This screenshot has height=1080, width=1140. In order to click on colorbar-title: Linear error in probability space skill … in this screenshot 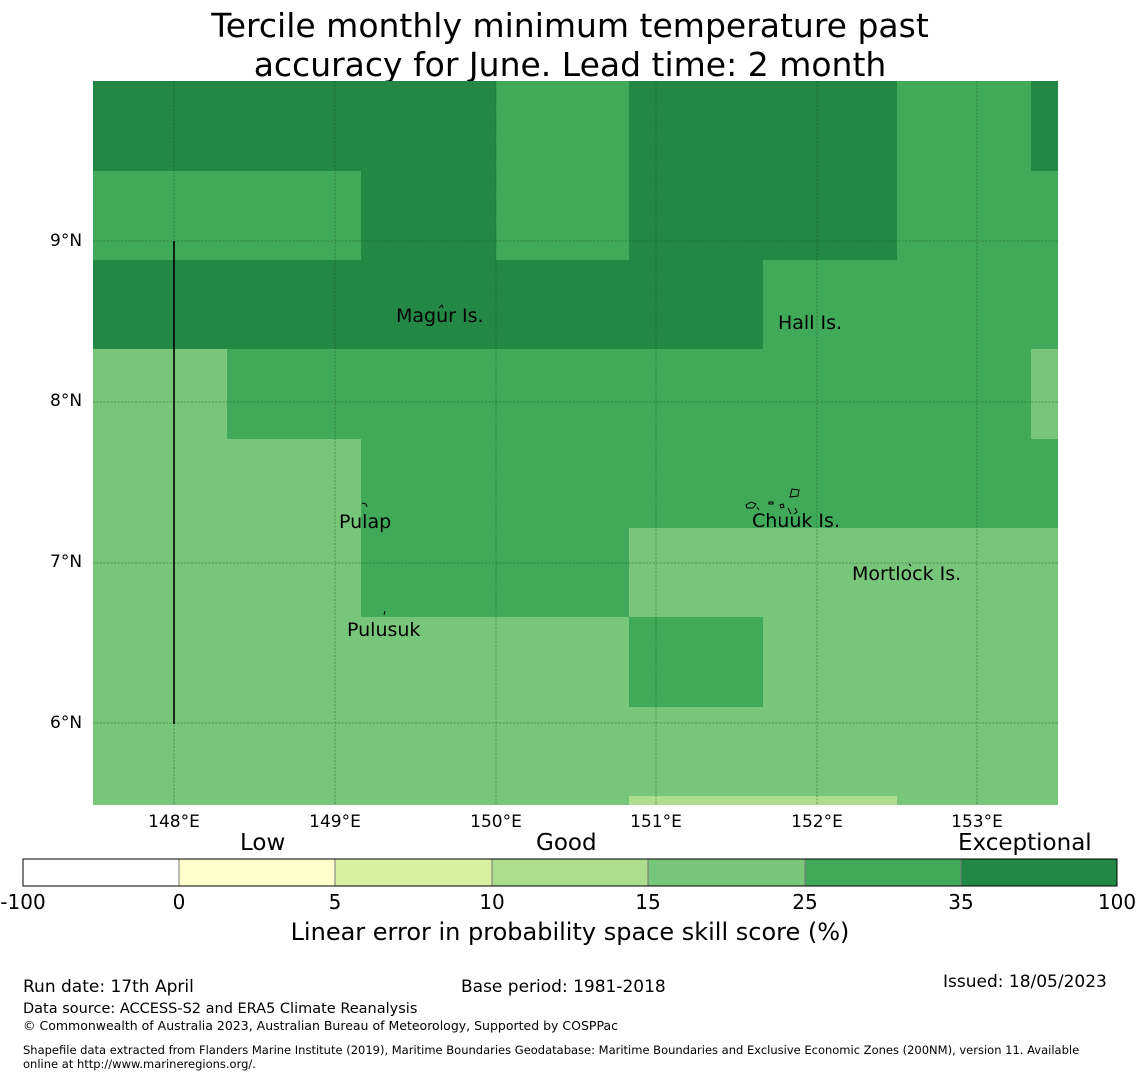, I will do `click(570, 932)`.